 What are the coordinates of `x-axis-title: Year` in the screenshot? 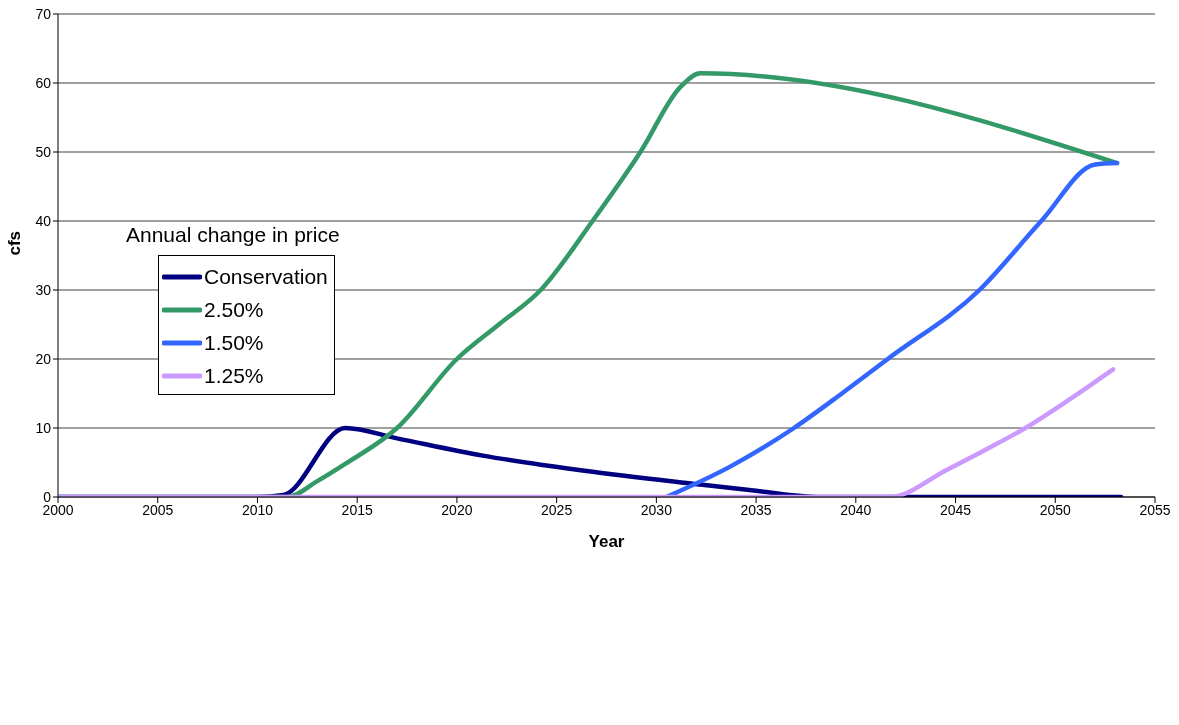 It's located at (606, 541).